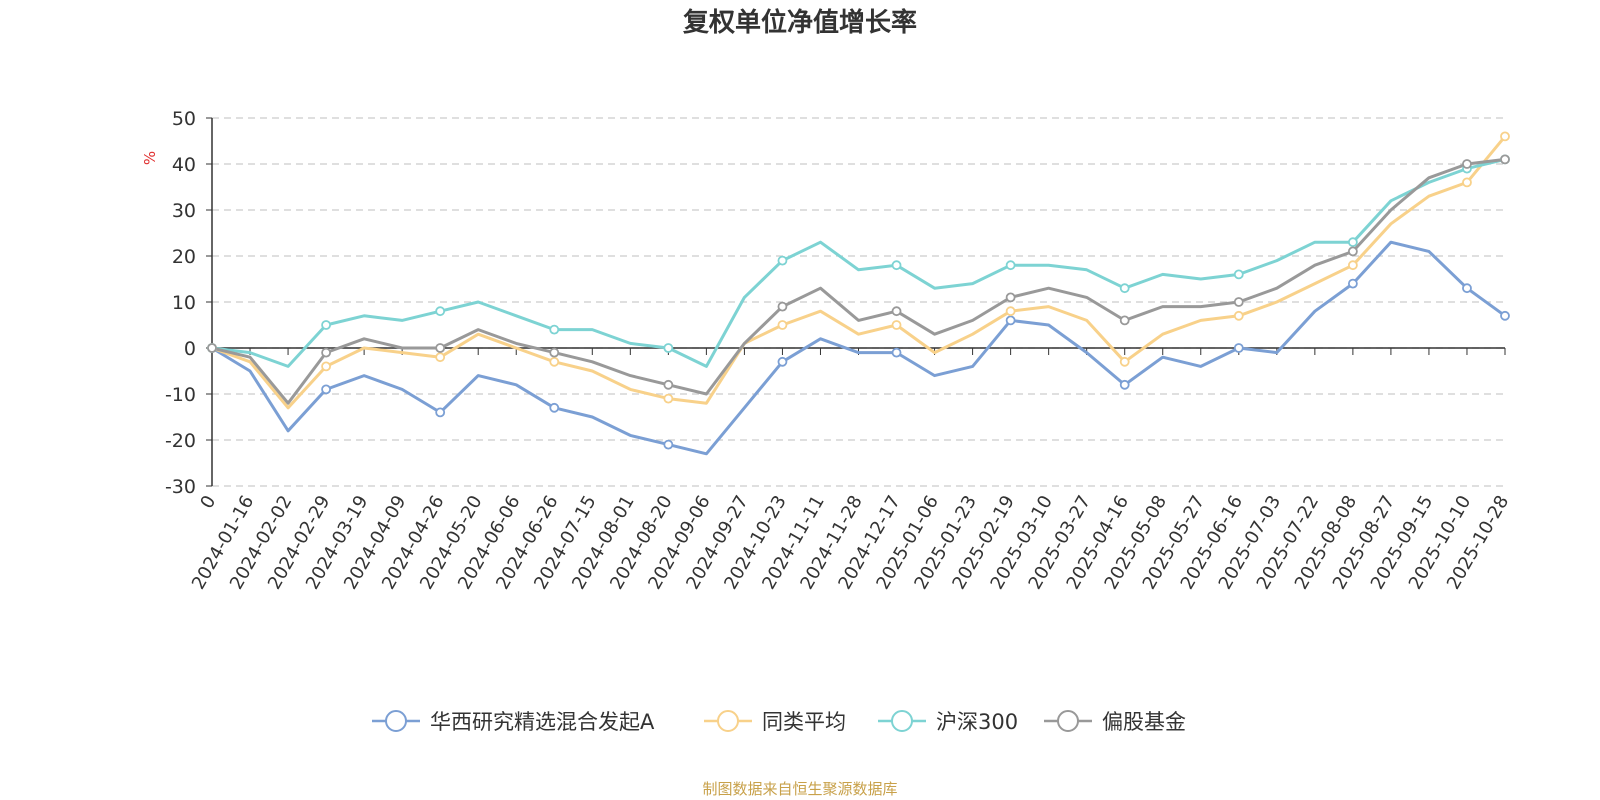 The height and width of the screenshot is (800, 1600). I want to click on y-tick-label: 20, so click(184, 257).